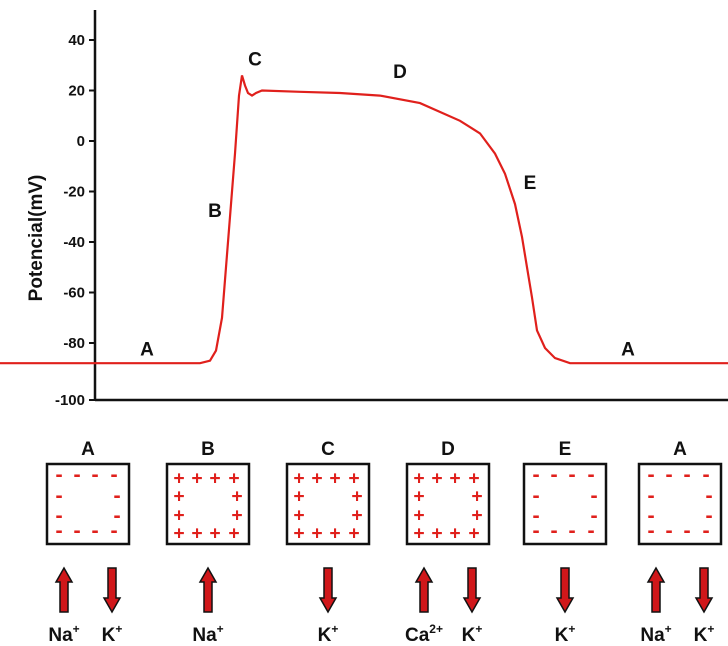  What do you see at coordinates (424, 634) in the screenshot?
I see `ion-label: Ca2+` at bounding box center [424, 634].